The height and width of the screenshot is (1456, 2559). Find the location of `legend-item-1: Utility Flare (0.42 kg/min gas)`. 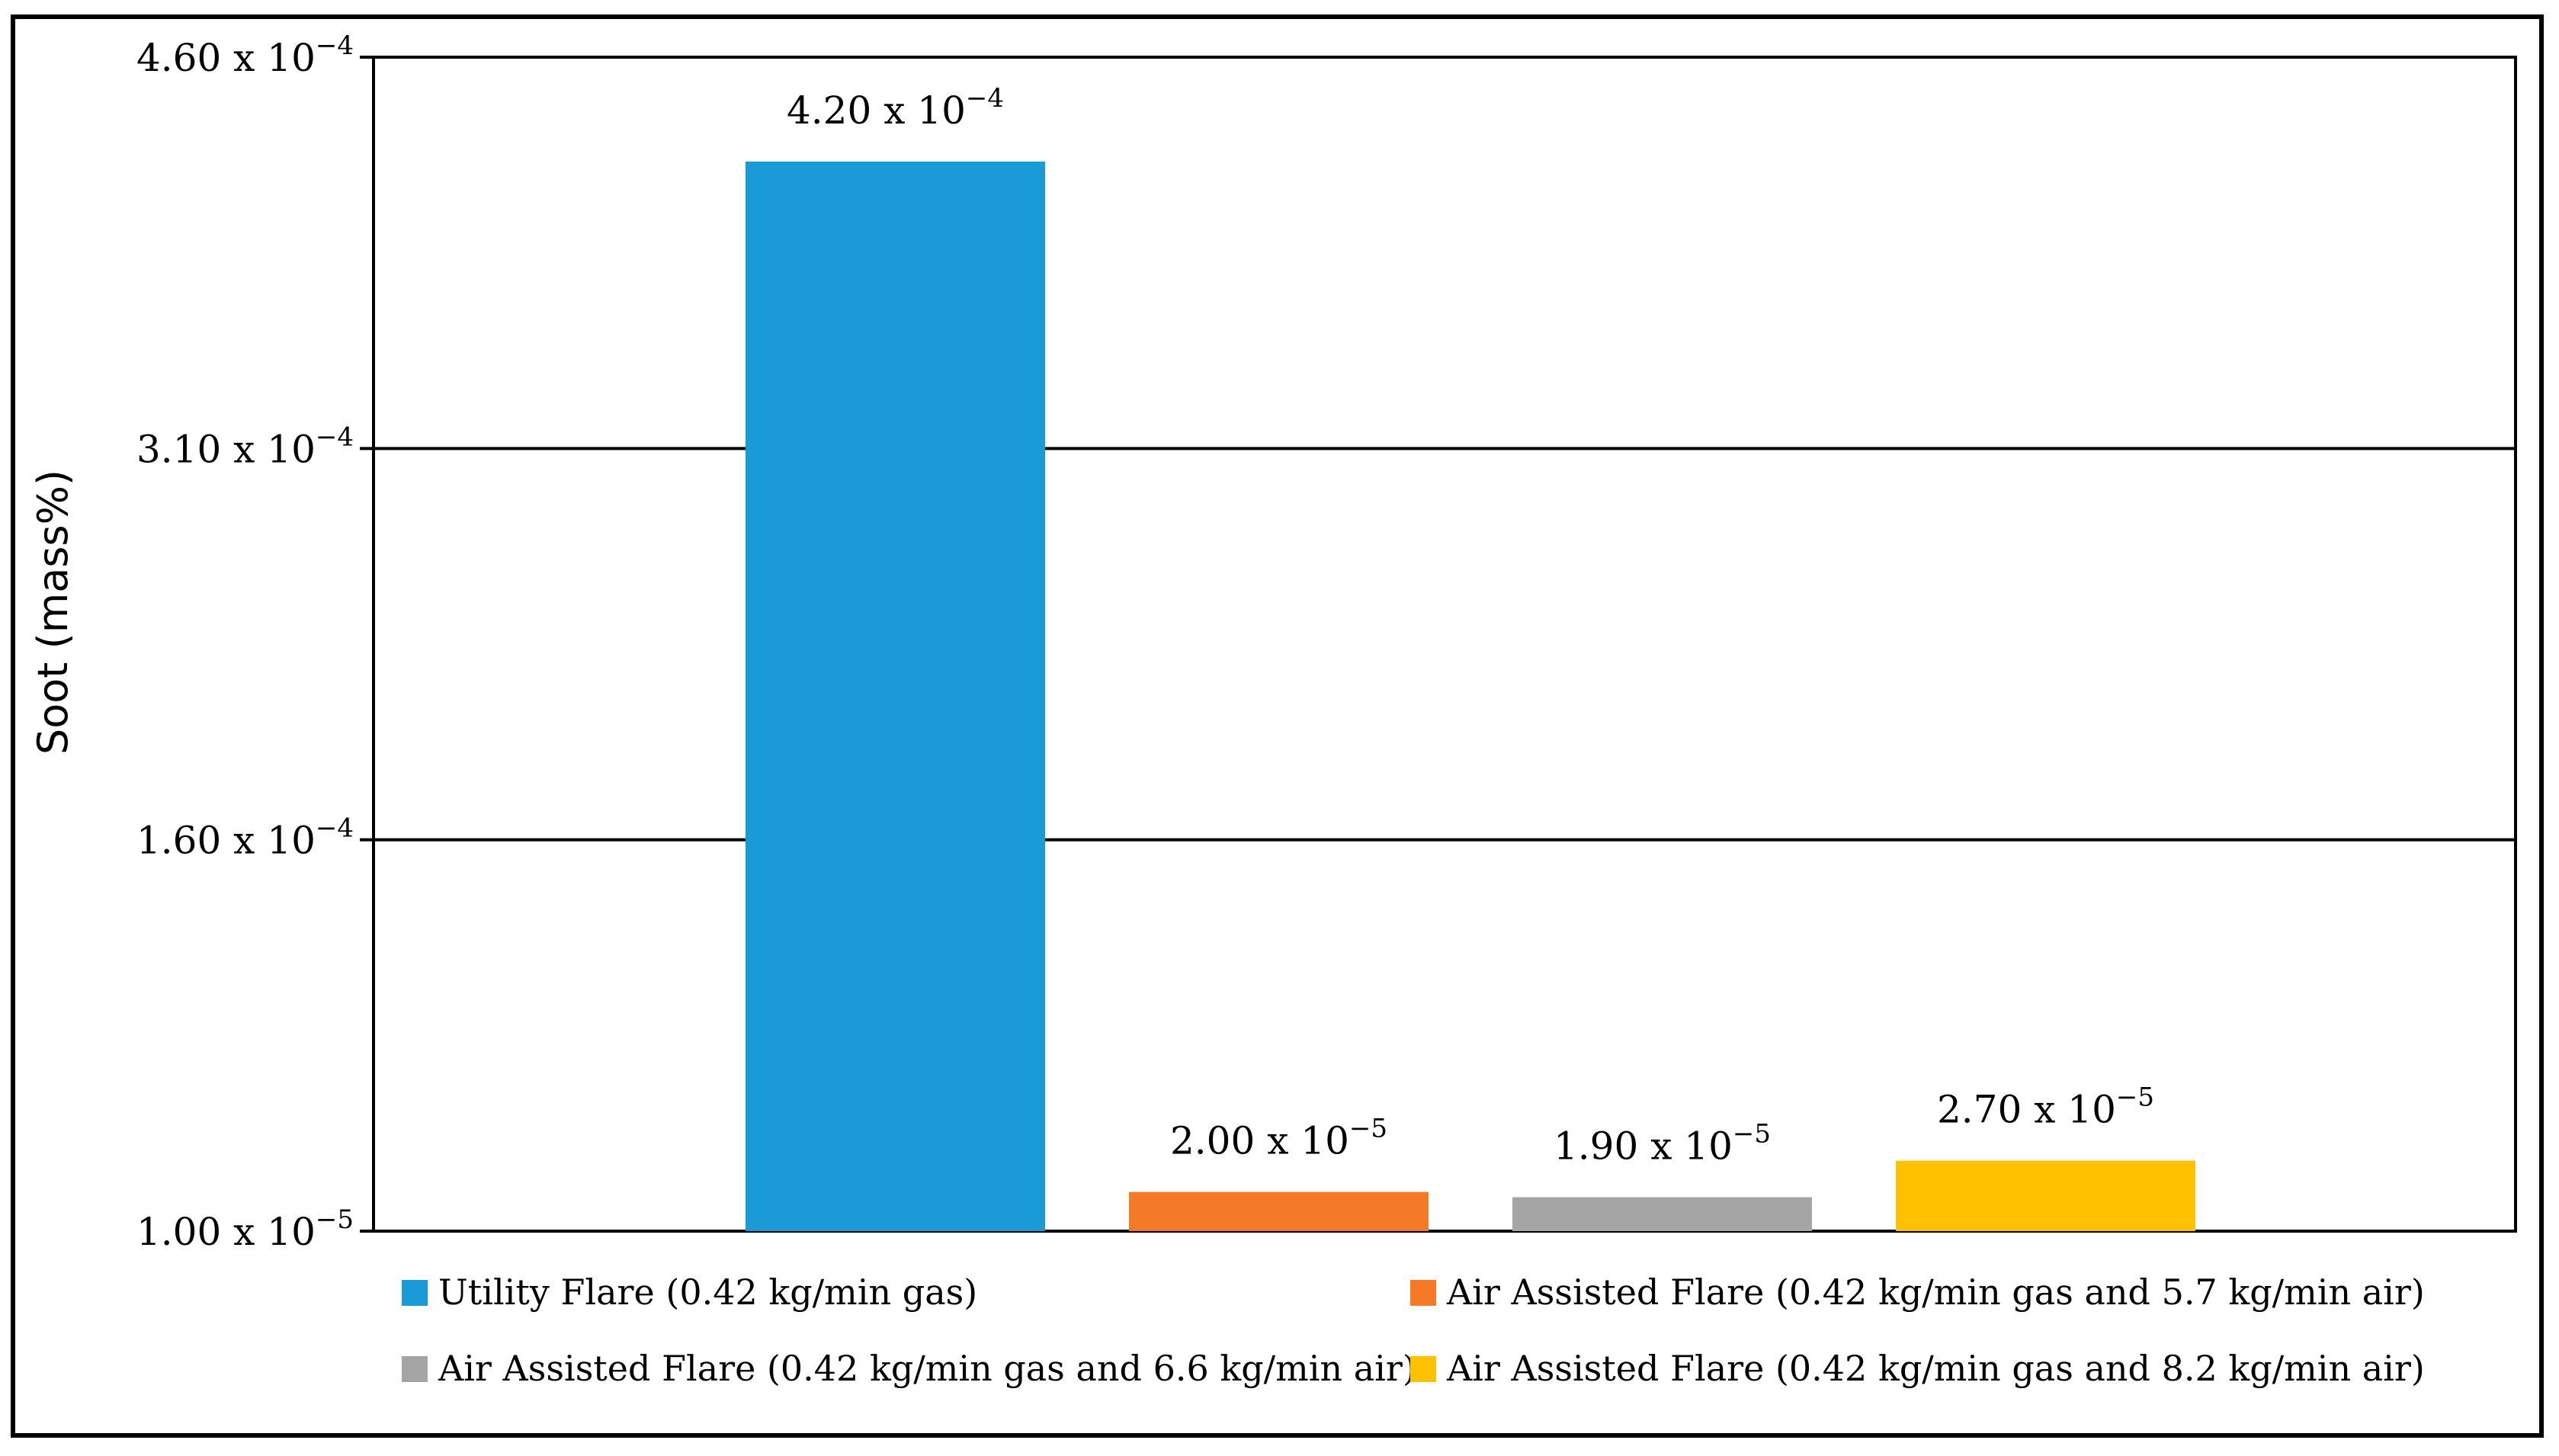

legend-item-1: Utility Flare (0.42 kg/min gas) is located at coordinates (689, 1292).